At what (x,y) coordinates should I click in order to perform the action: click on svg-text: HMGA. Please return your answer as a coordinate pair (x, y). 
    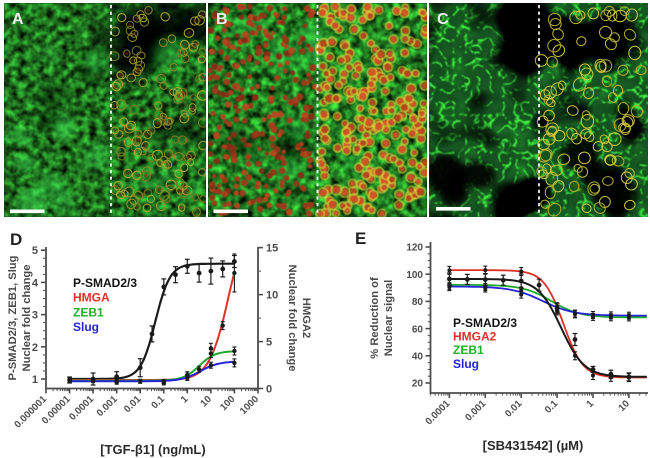
    Looking at the image, I should click on (91, 298).